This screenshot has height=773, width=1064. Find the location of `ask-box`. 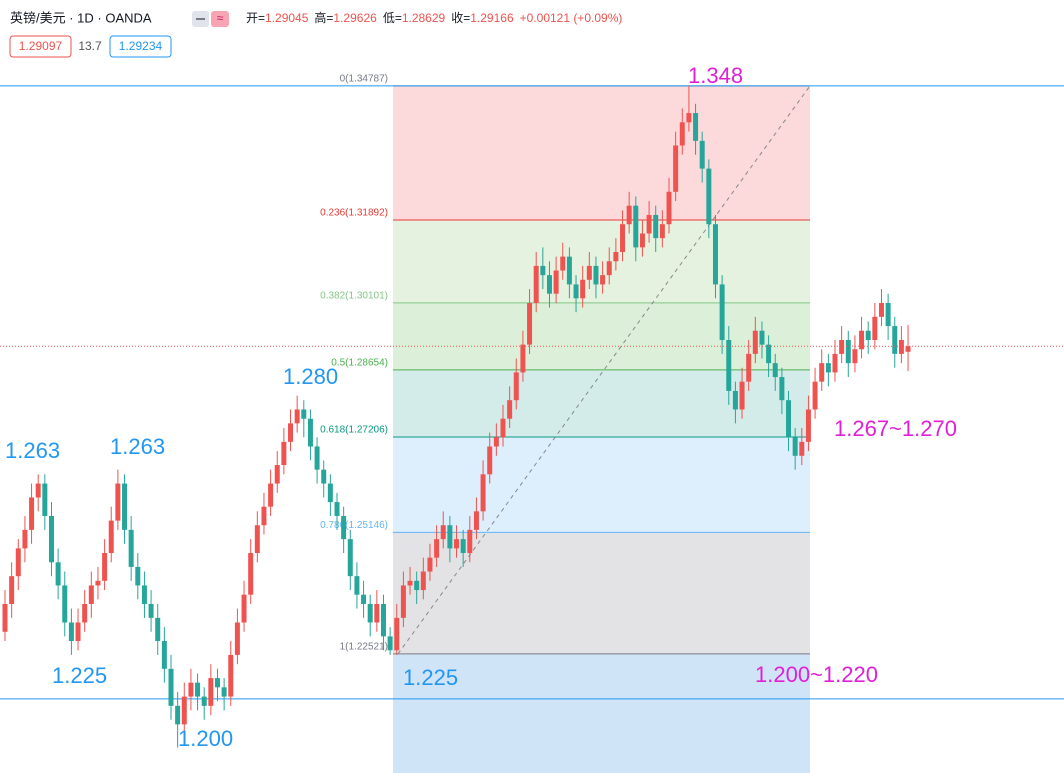

ask-box is located at coordinates (140, 46).